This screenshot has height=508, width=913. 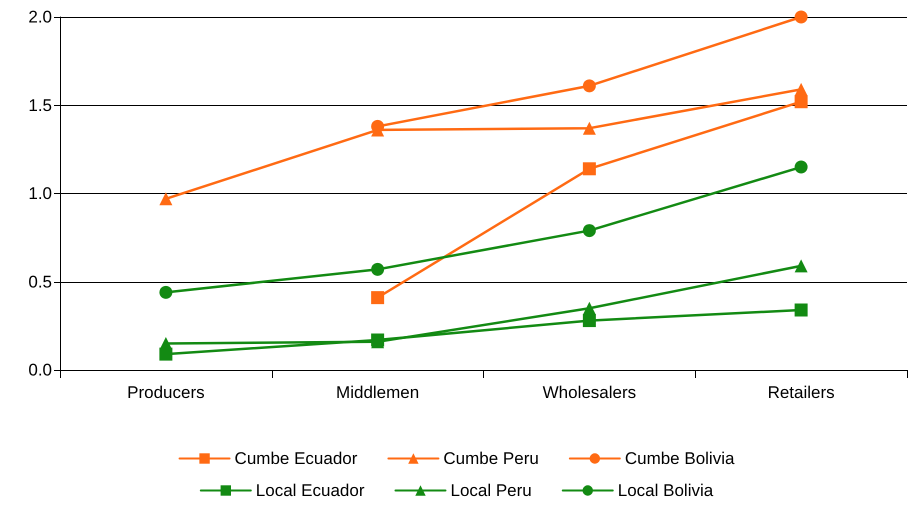 I want to click on x-tick-label: Retailers, so click(x=801, y=392).